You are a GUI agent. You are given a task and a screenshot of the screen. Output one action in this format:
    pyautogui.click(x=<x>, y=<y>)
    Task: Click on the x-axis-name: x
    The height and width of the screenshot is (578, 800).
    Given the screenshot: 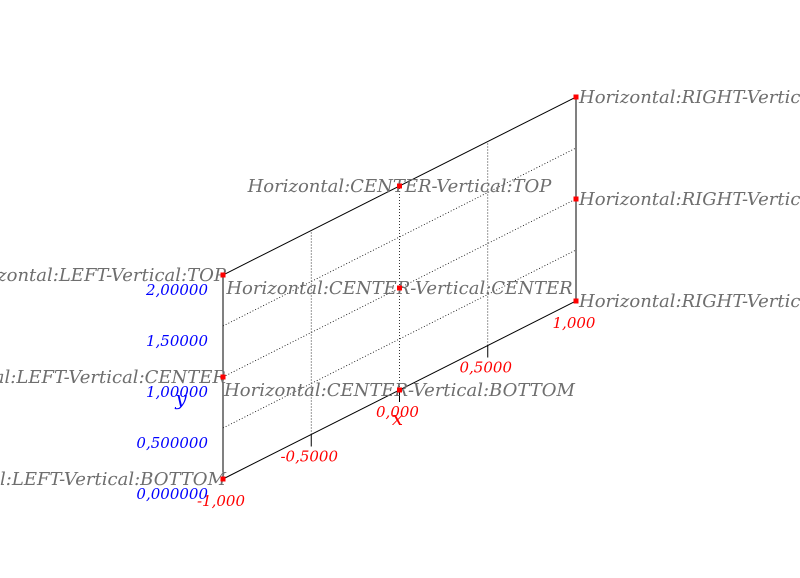 What is the action you would take?
    pyautogui.click(x=397, y=418)
    